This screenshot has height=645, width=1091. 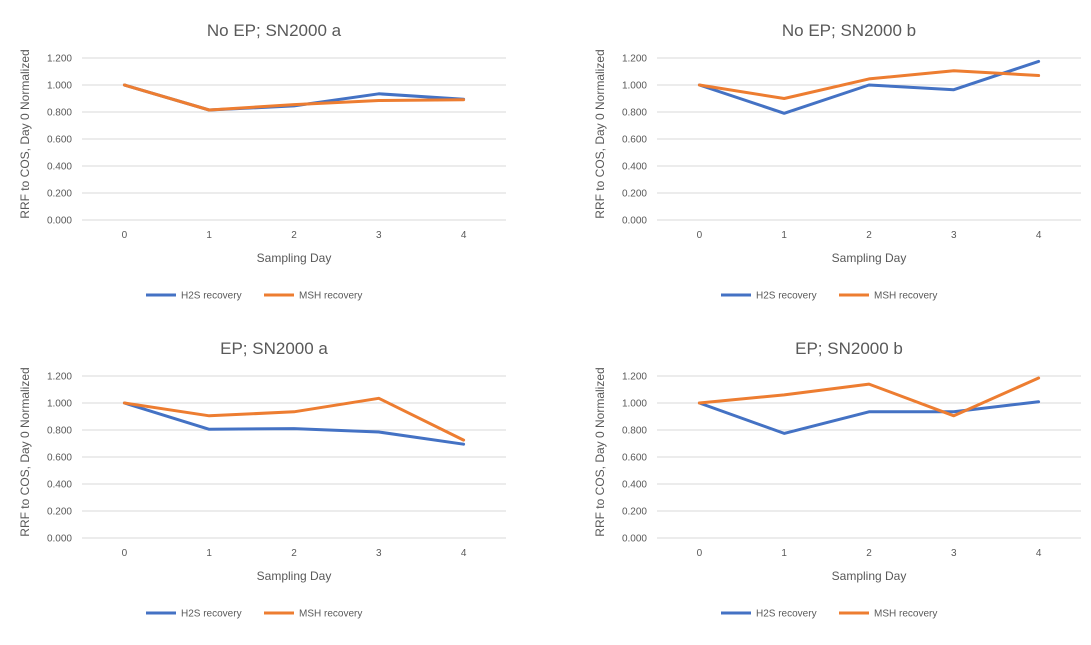 I want to click on chart-title: No EP; SN2000 b, so click(x=849, y=30).